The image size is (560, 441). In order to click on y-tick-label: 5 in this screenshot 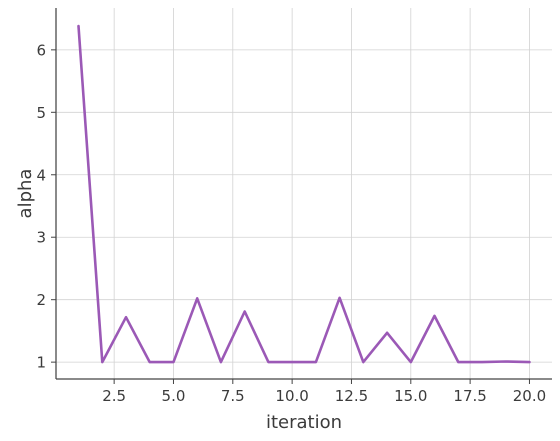, I will do `click(41, 113)`.